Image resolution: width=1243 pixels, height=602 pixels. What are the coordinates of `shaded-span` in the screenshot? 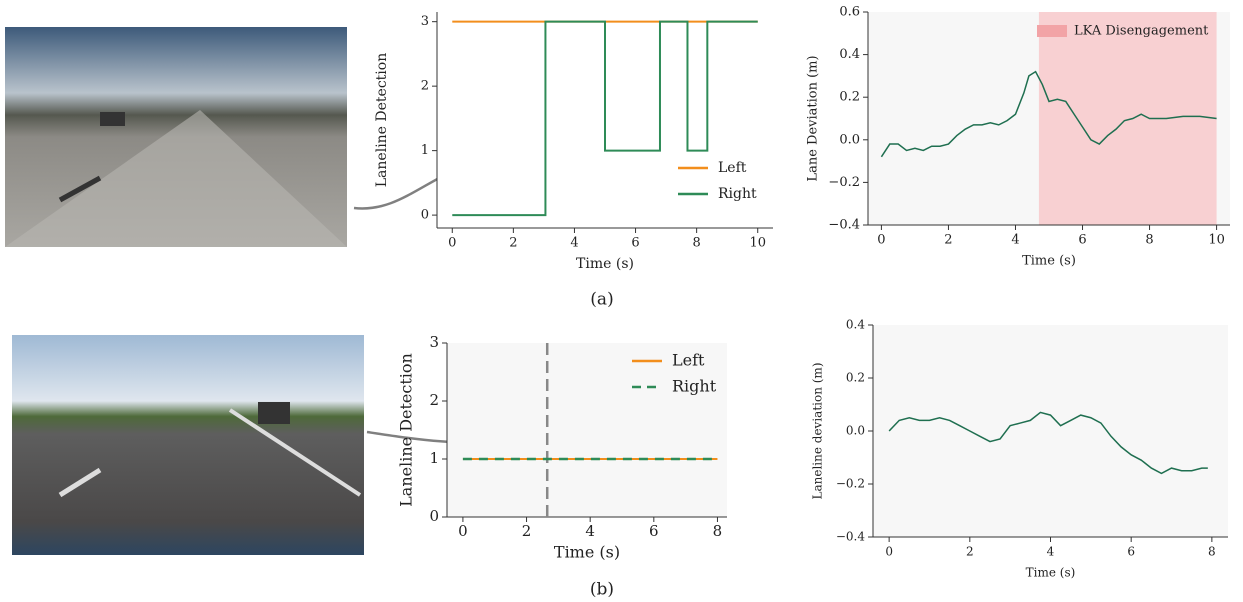 It's located at (1127, 118).